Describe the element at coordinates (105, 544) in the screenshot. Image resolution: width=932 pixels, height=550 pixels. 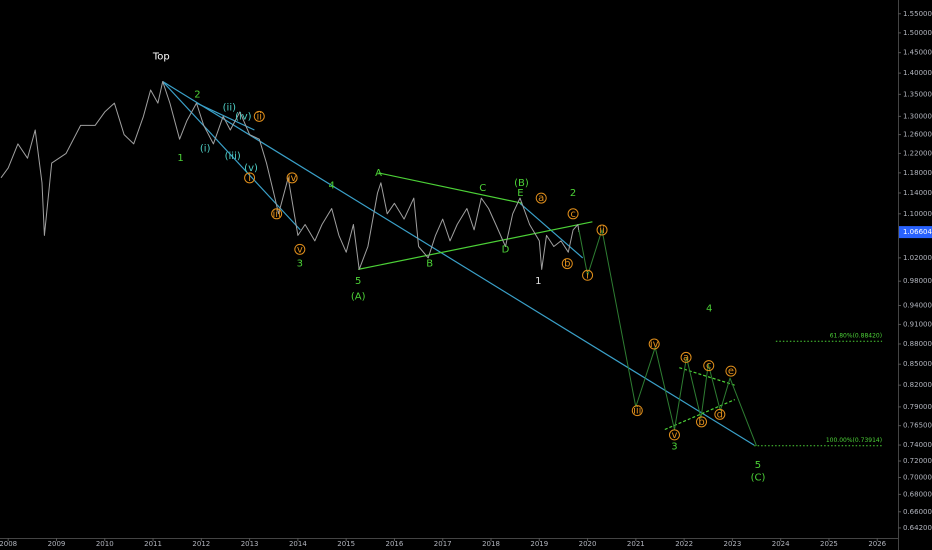
I see `x-tick-label: 2010` at that location.